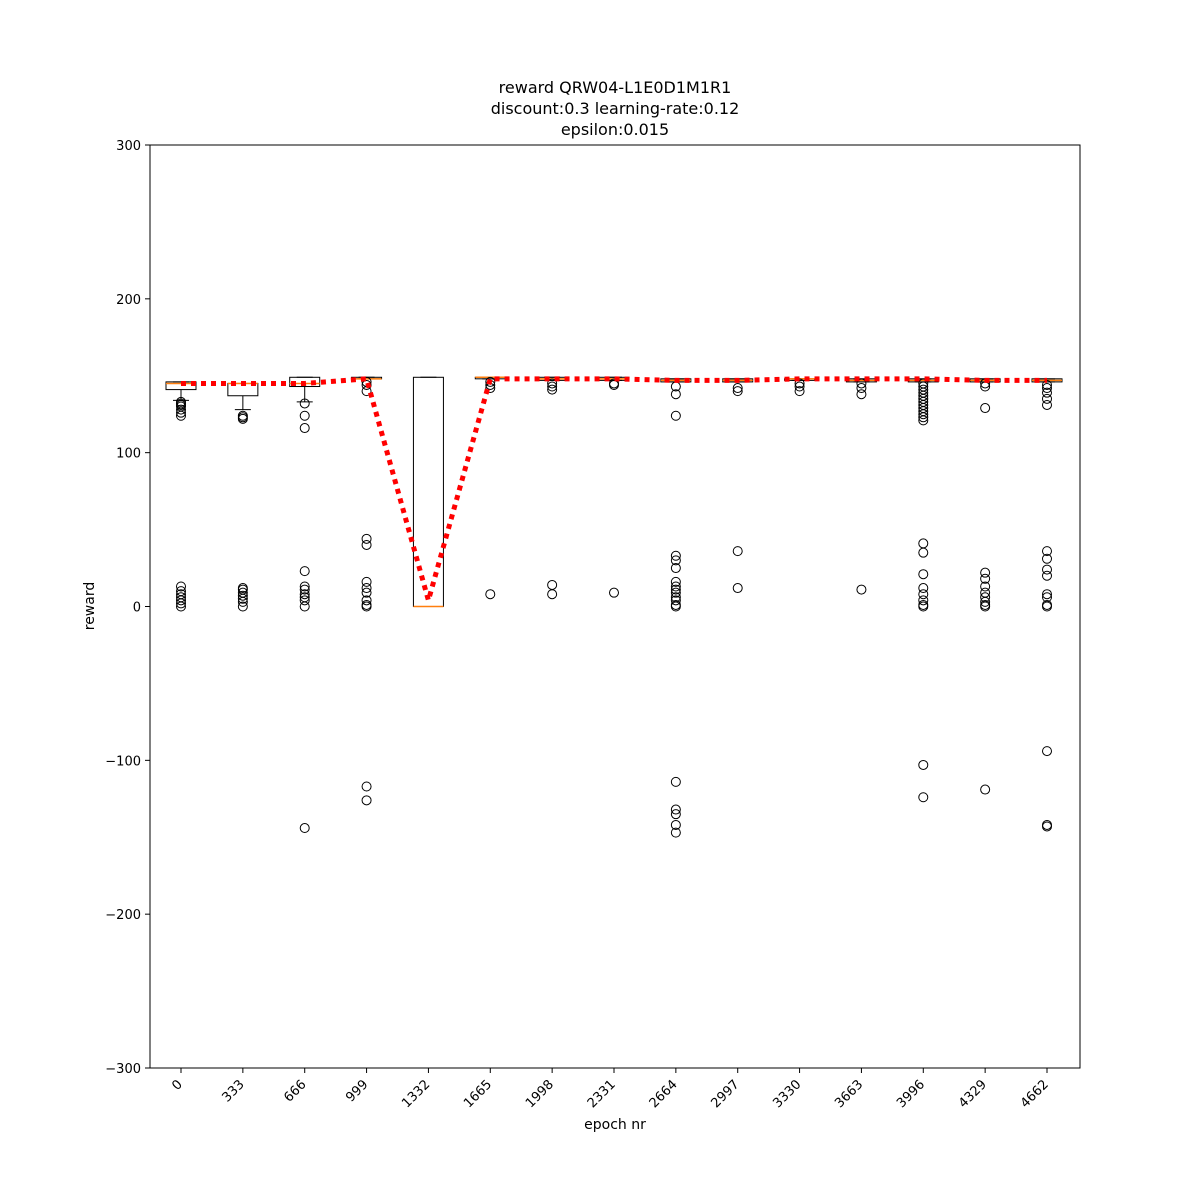 Image resolution: width=1200 pixels, height=1200 pixels. I want to click on x-axis-label: epoch nr, so click(615, 1125).